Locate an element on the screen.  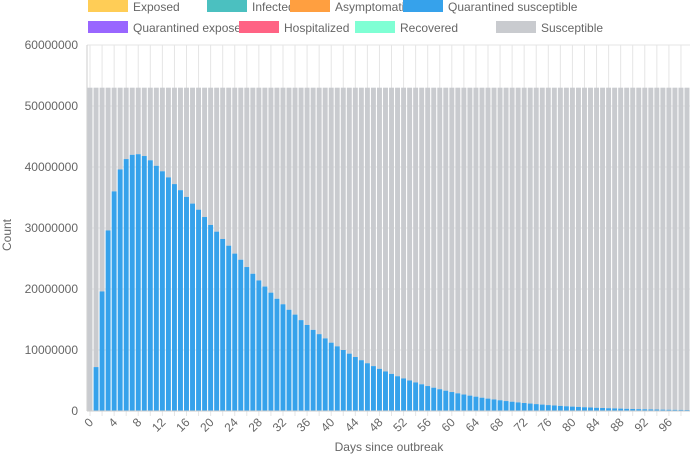
y-tick-label: 20000000 is located at coordinates (52, 289).